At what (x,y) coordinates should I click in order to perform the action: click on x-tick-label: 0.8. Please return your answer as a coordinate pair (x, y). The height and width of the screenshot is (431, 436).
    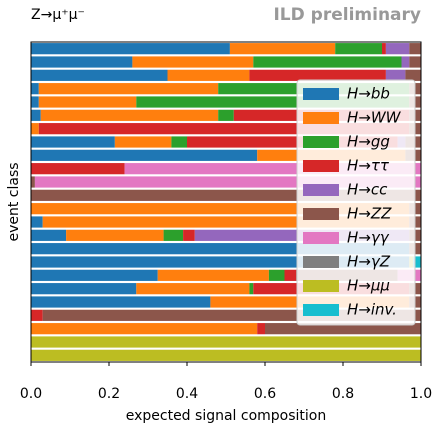
    Looking at the image, I should click on (343, 394).